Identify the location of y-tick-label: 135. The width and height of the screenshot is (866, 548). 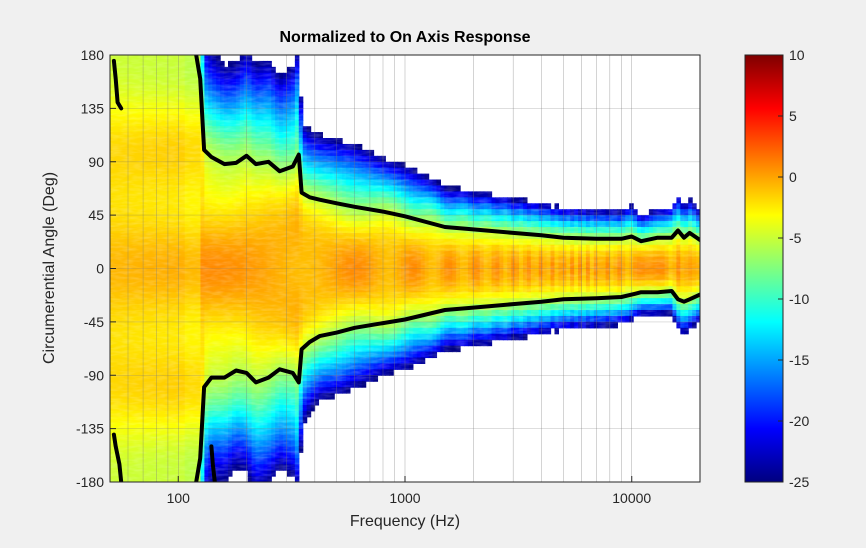
(93, 108).